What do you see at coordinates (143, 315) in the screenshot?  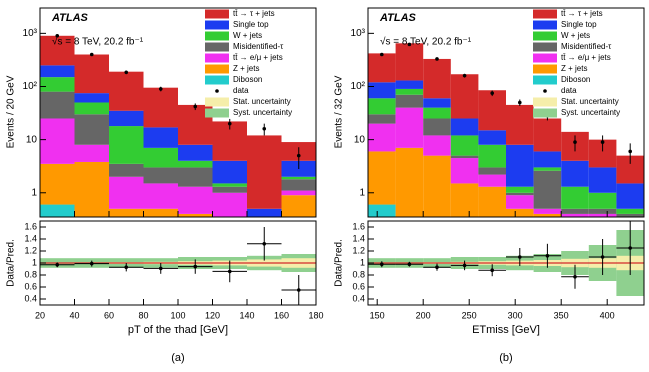 I see `x-tick-label: 80` at bounding box center [143, 315].